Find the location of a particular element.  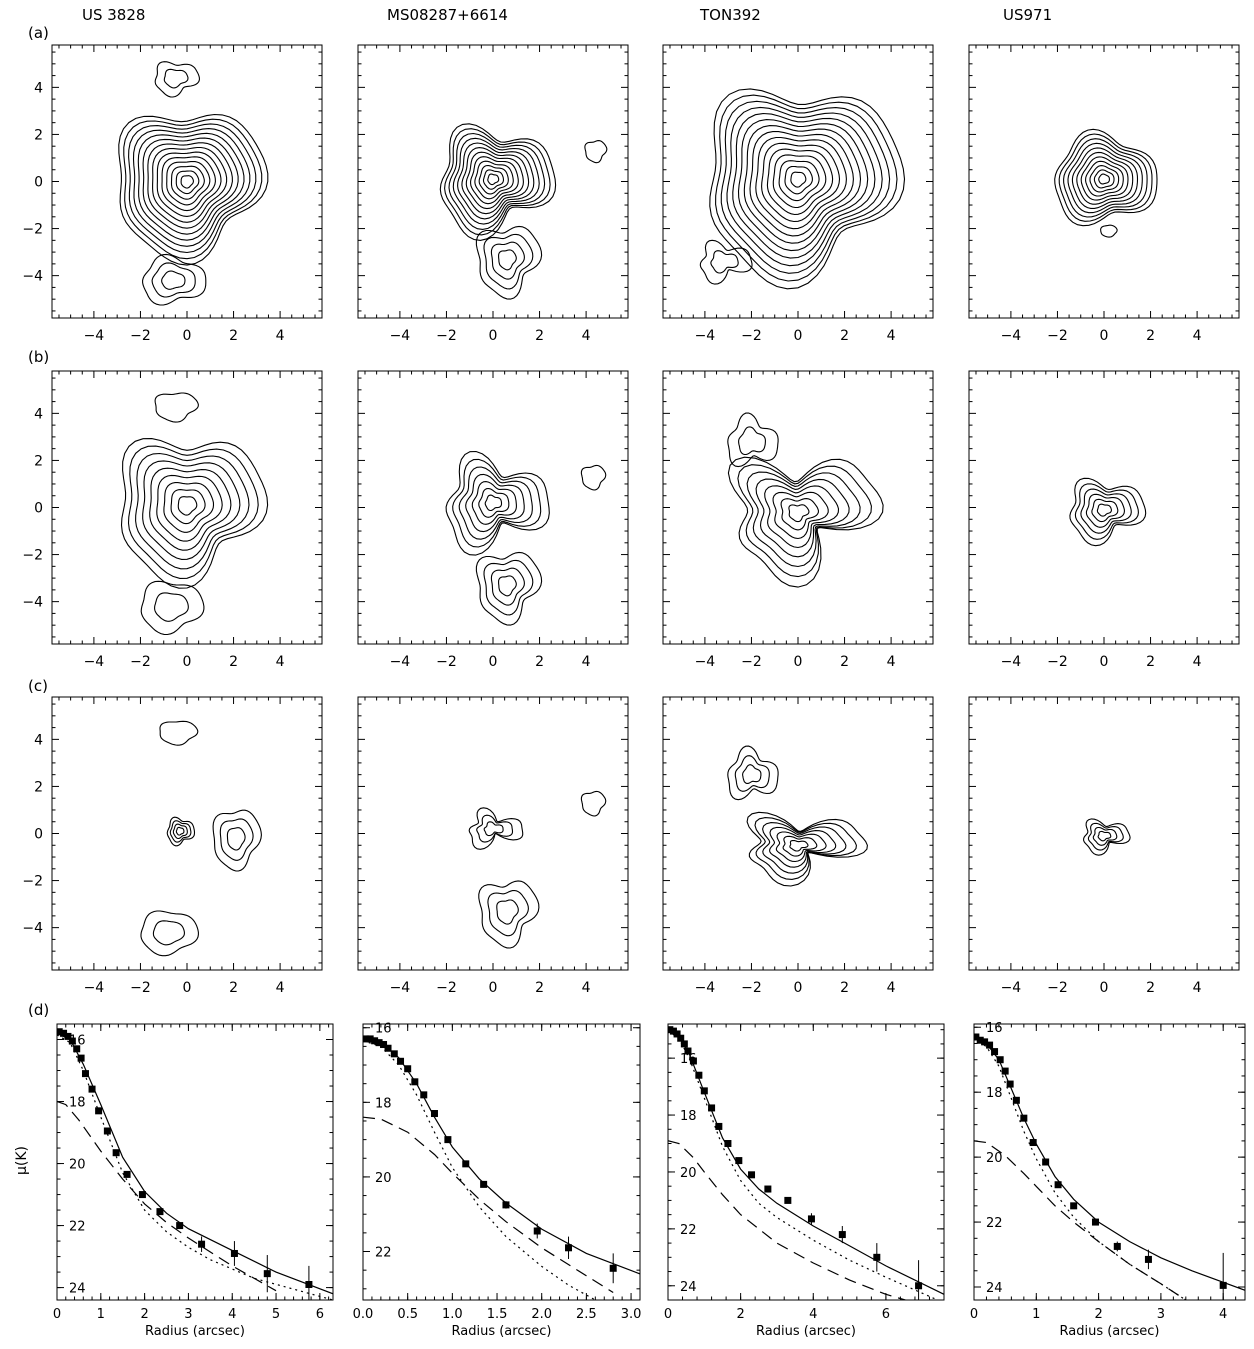

y-tick-label: 24 is located at coordinates (77, 1289).